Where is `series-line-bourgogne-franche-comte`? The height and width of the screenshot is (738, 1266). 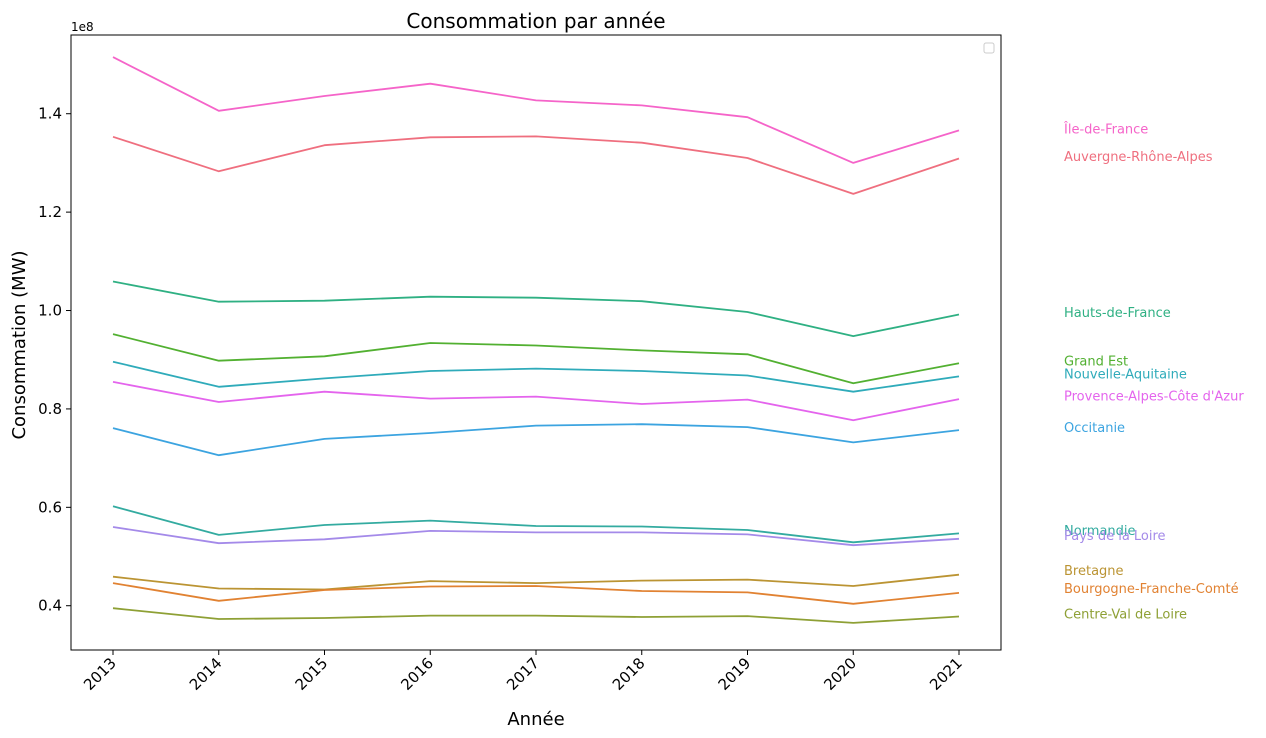 series-line-bourgogne-franche-comte is located at coordinates (536, 593).